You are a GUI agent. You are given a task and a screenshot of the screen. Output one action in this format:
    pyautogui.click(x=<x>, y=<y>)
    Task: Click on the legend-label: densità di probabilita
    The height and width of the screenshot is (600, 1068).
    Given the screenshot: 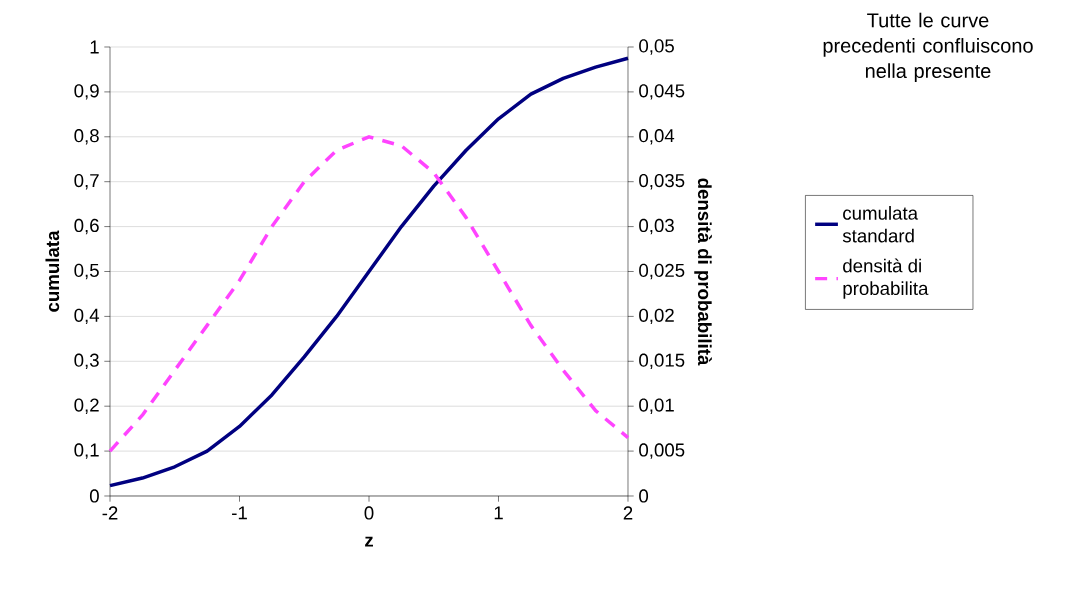 What is the action you would take?
    pyautogui.click(x=886, y=278)
    